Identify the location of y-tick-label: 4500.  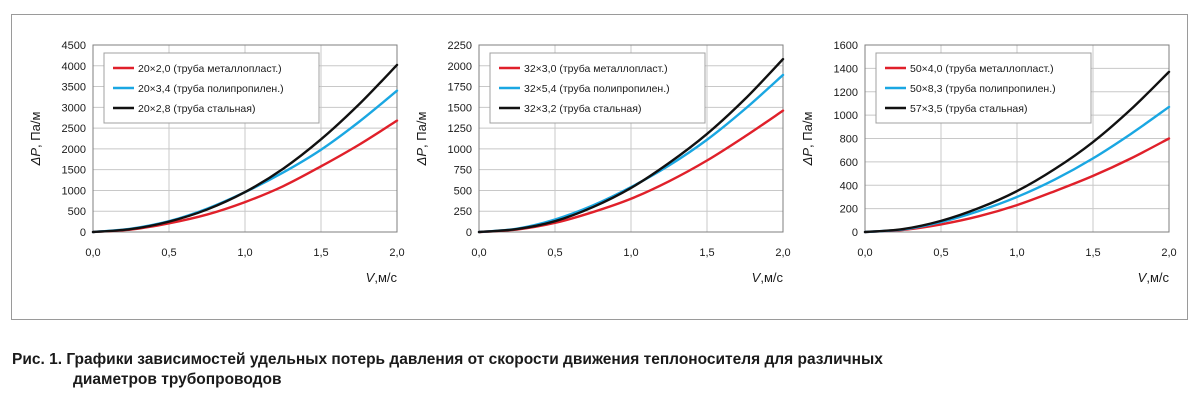
(74, 46).